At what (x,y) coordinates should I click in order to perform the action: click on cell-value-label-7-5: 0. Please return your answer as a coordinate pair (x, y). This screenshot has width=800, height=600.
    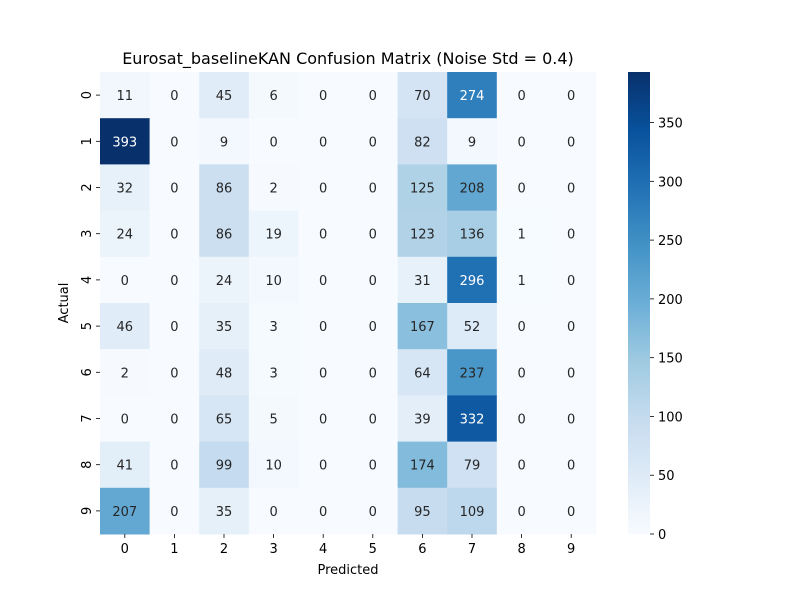
    Looking at the image, I should click on (373, 420).